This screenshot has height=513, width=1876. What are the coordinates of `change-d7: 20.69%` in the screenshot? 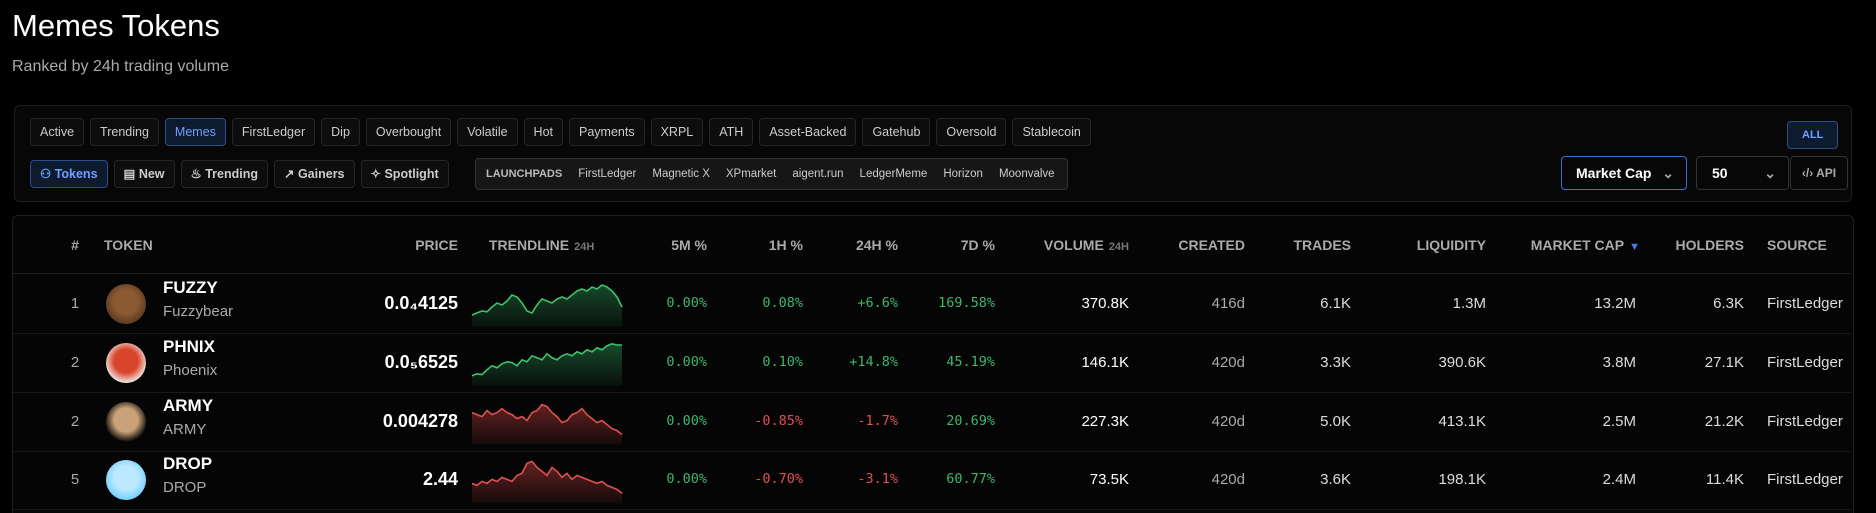 It's located at (970, 420).